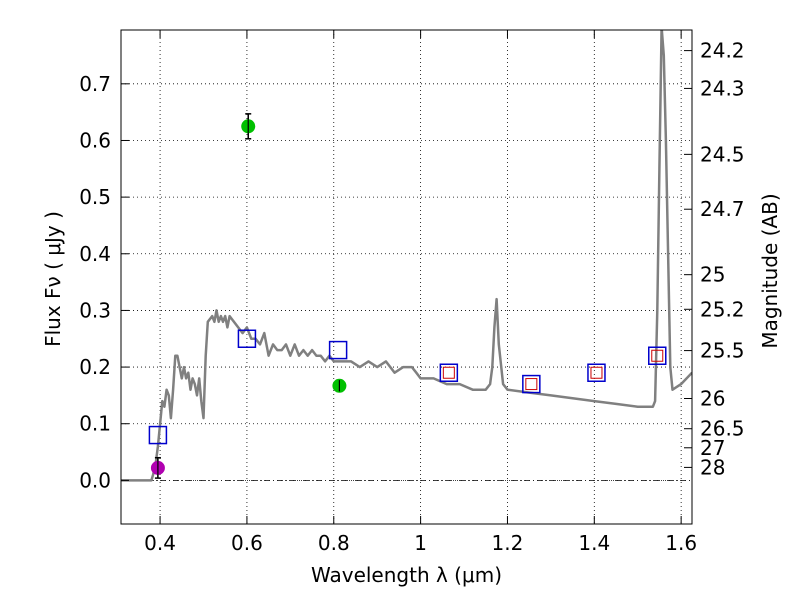  I want to click on y-tick-label: 0.3, so click(95, 310).